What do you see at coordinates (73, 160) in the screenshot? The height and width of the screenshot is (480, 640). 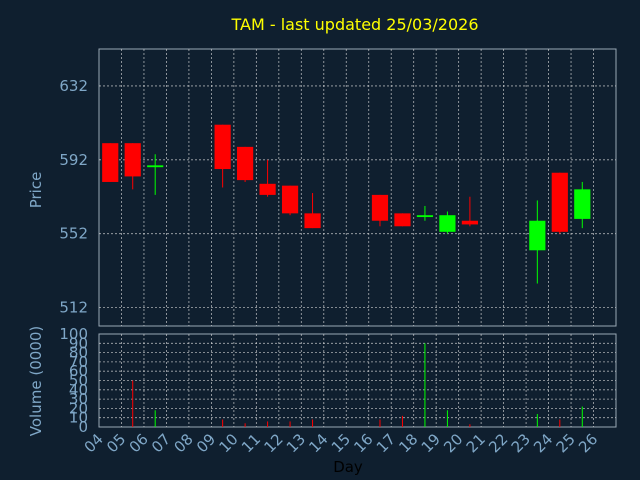 I see `price-tick-label: 592` at bounding box center [73, 160].